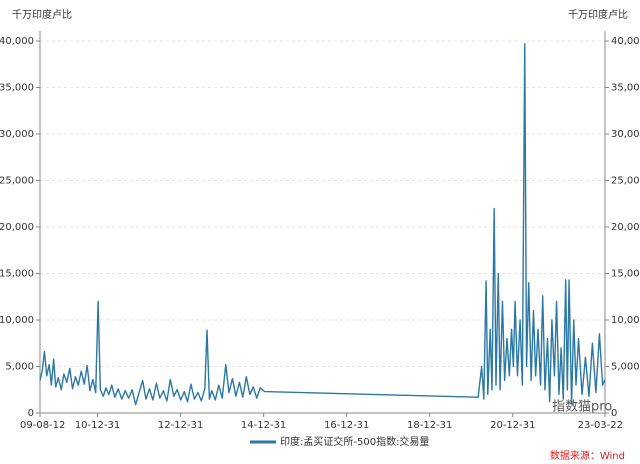  Describe the element at coordinates (598, 14) in the screenshot. I see `y2-axis-label: 千万印度卢比` at that location.